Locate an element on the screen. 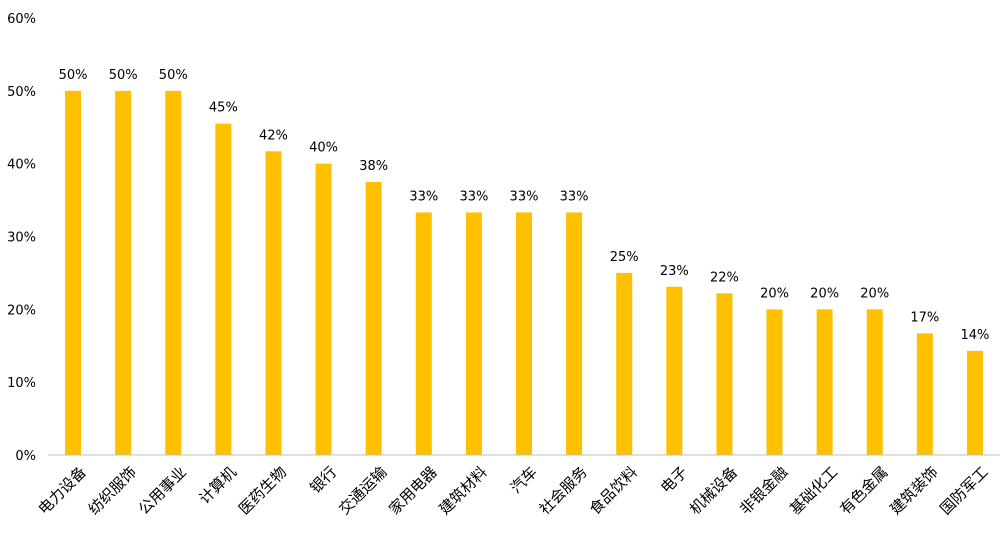 This screenshot has width=1008, height=535. x-tick-label: 公用事业 is located at coordinates (162, 490).